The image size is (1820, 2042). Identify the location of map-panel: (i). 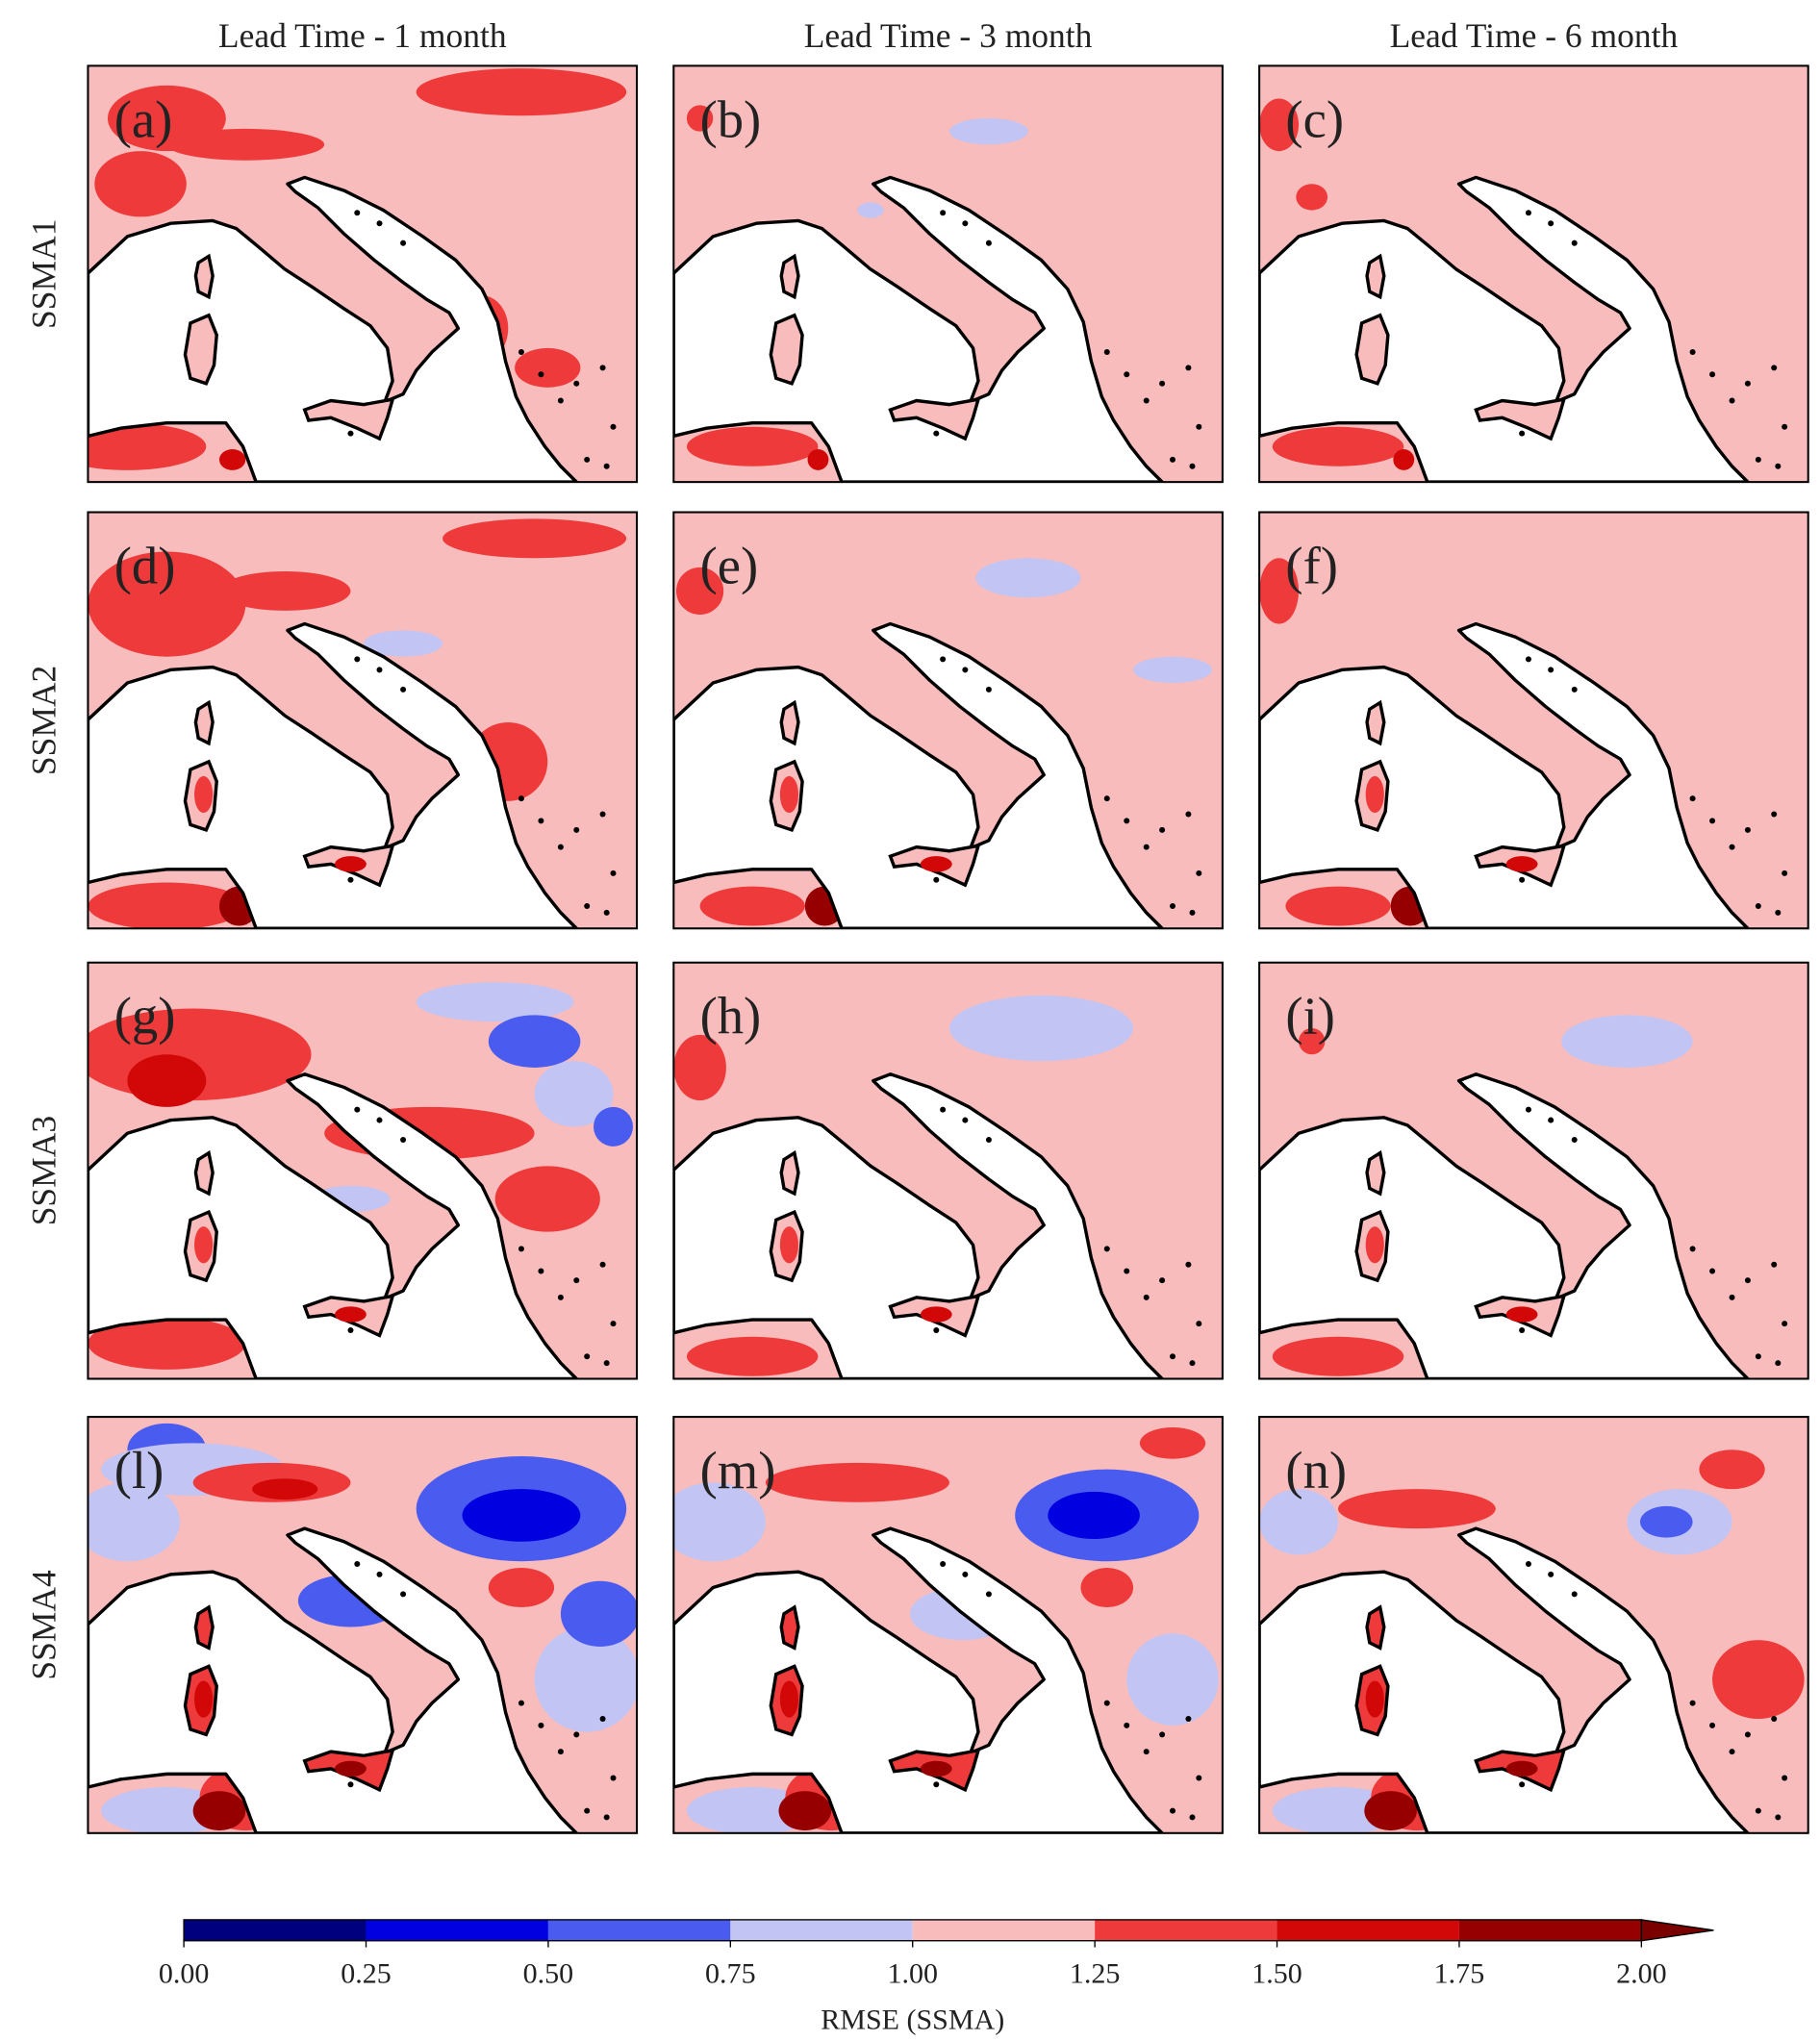
(1533, 1171).